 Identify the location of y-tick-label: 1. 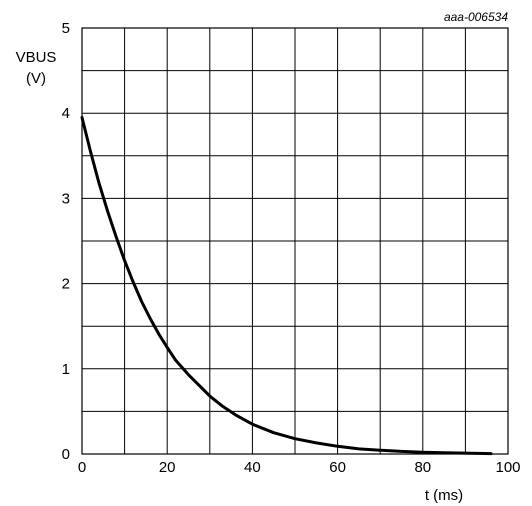
(66, 369).